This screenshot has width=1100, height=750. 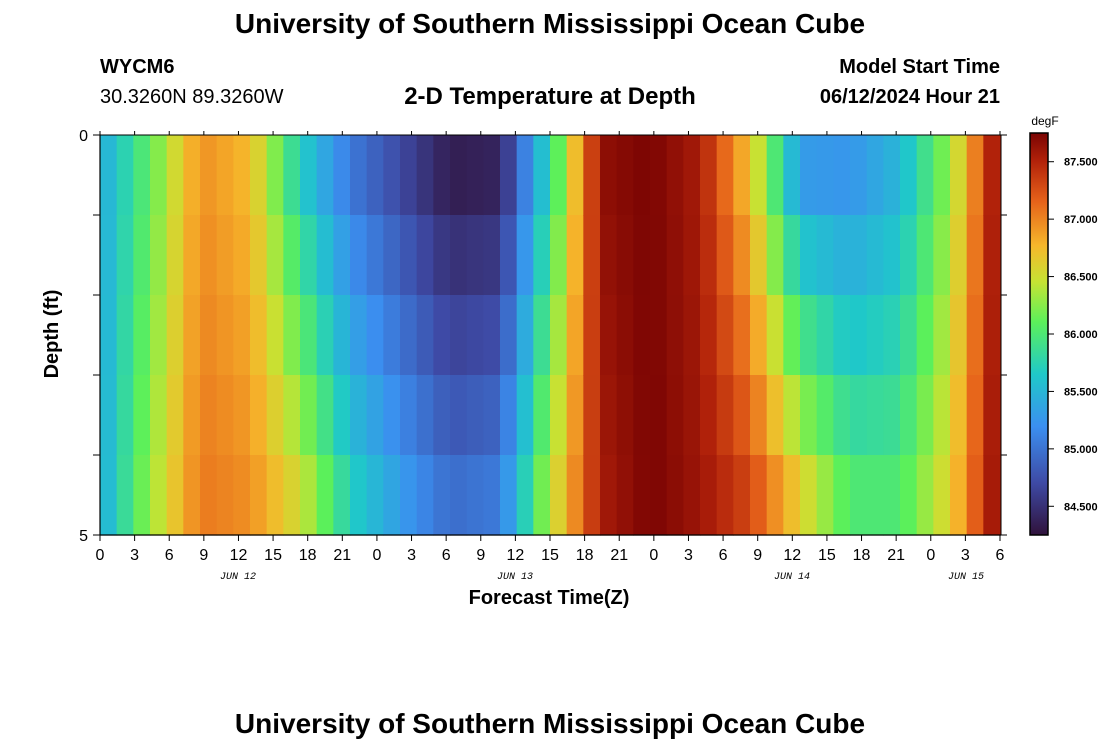 What do you see at coordinates (1081, 163) in the screenshot?
I see `colorbar-tick-label: 87.500` at bounding box center [1081, 163].